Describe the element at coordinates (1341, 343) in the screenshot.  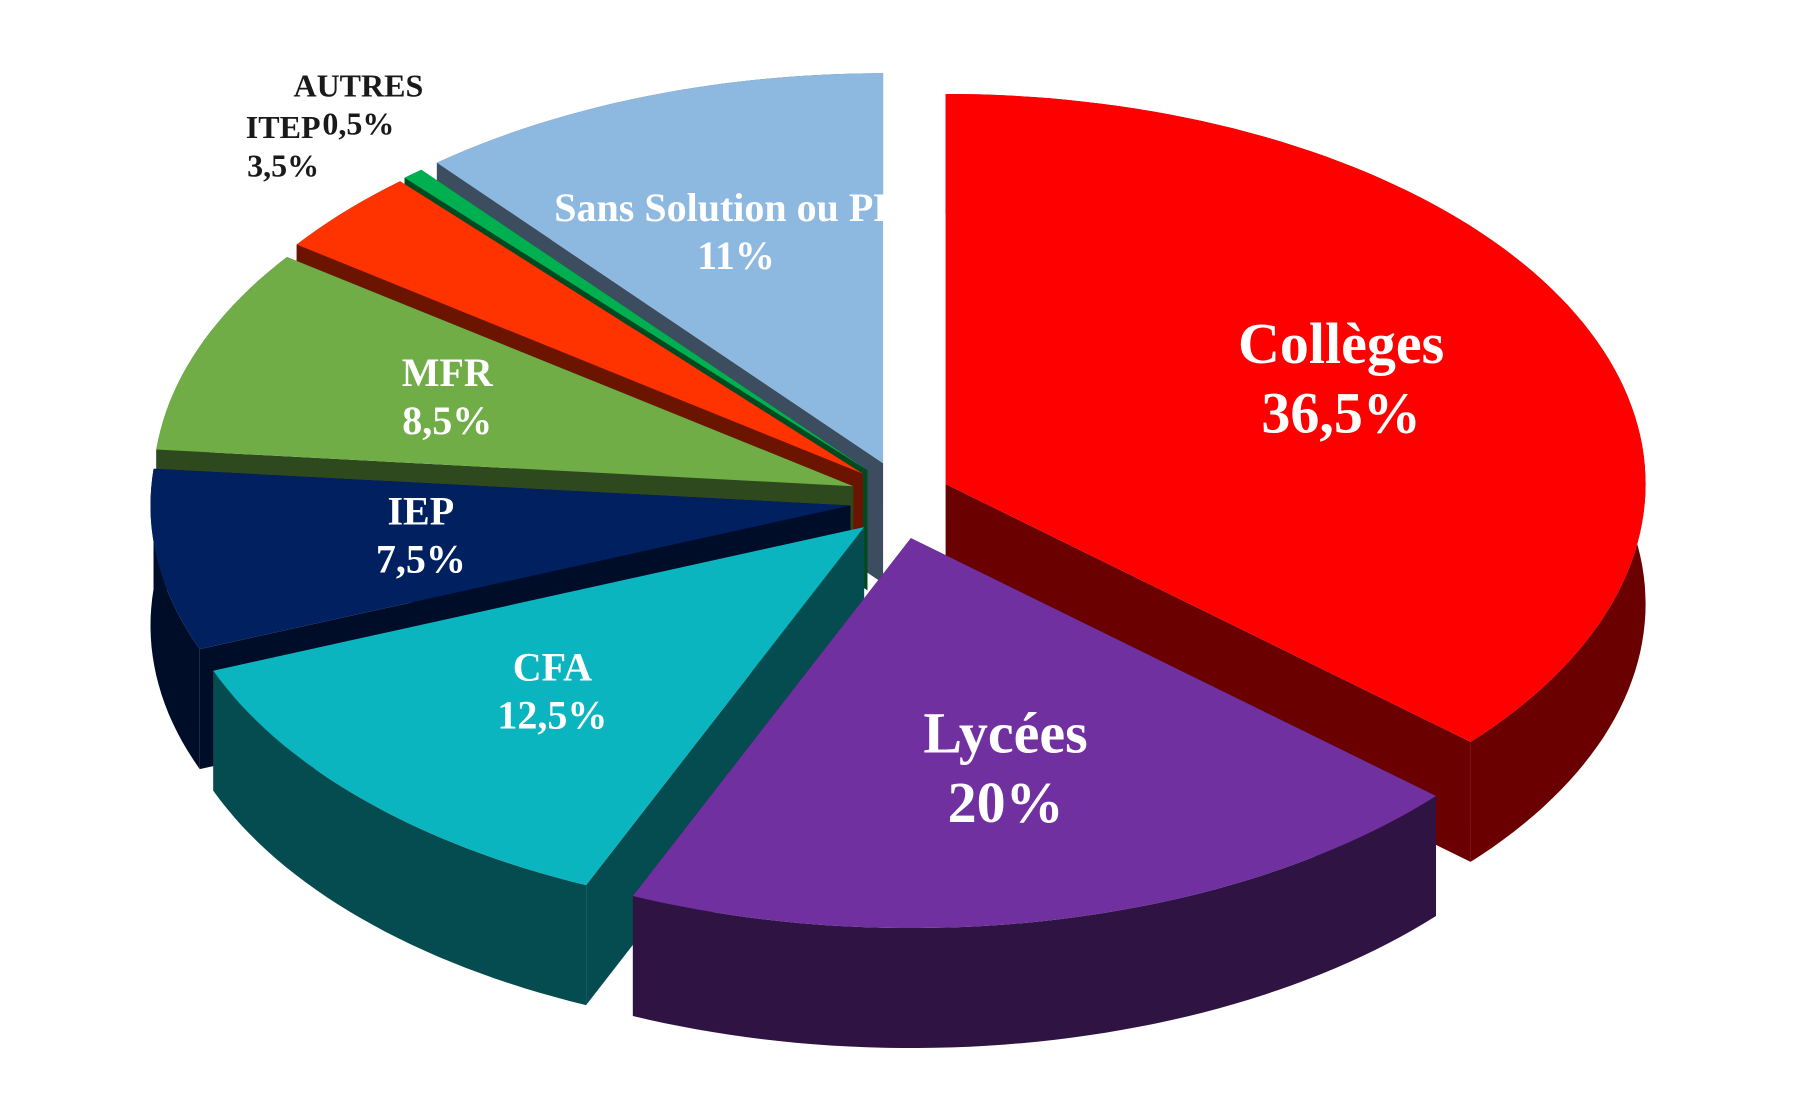
I see `slice-label: Collèges` at that location.